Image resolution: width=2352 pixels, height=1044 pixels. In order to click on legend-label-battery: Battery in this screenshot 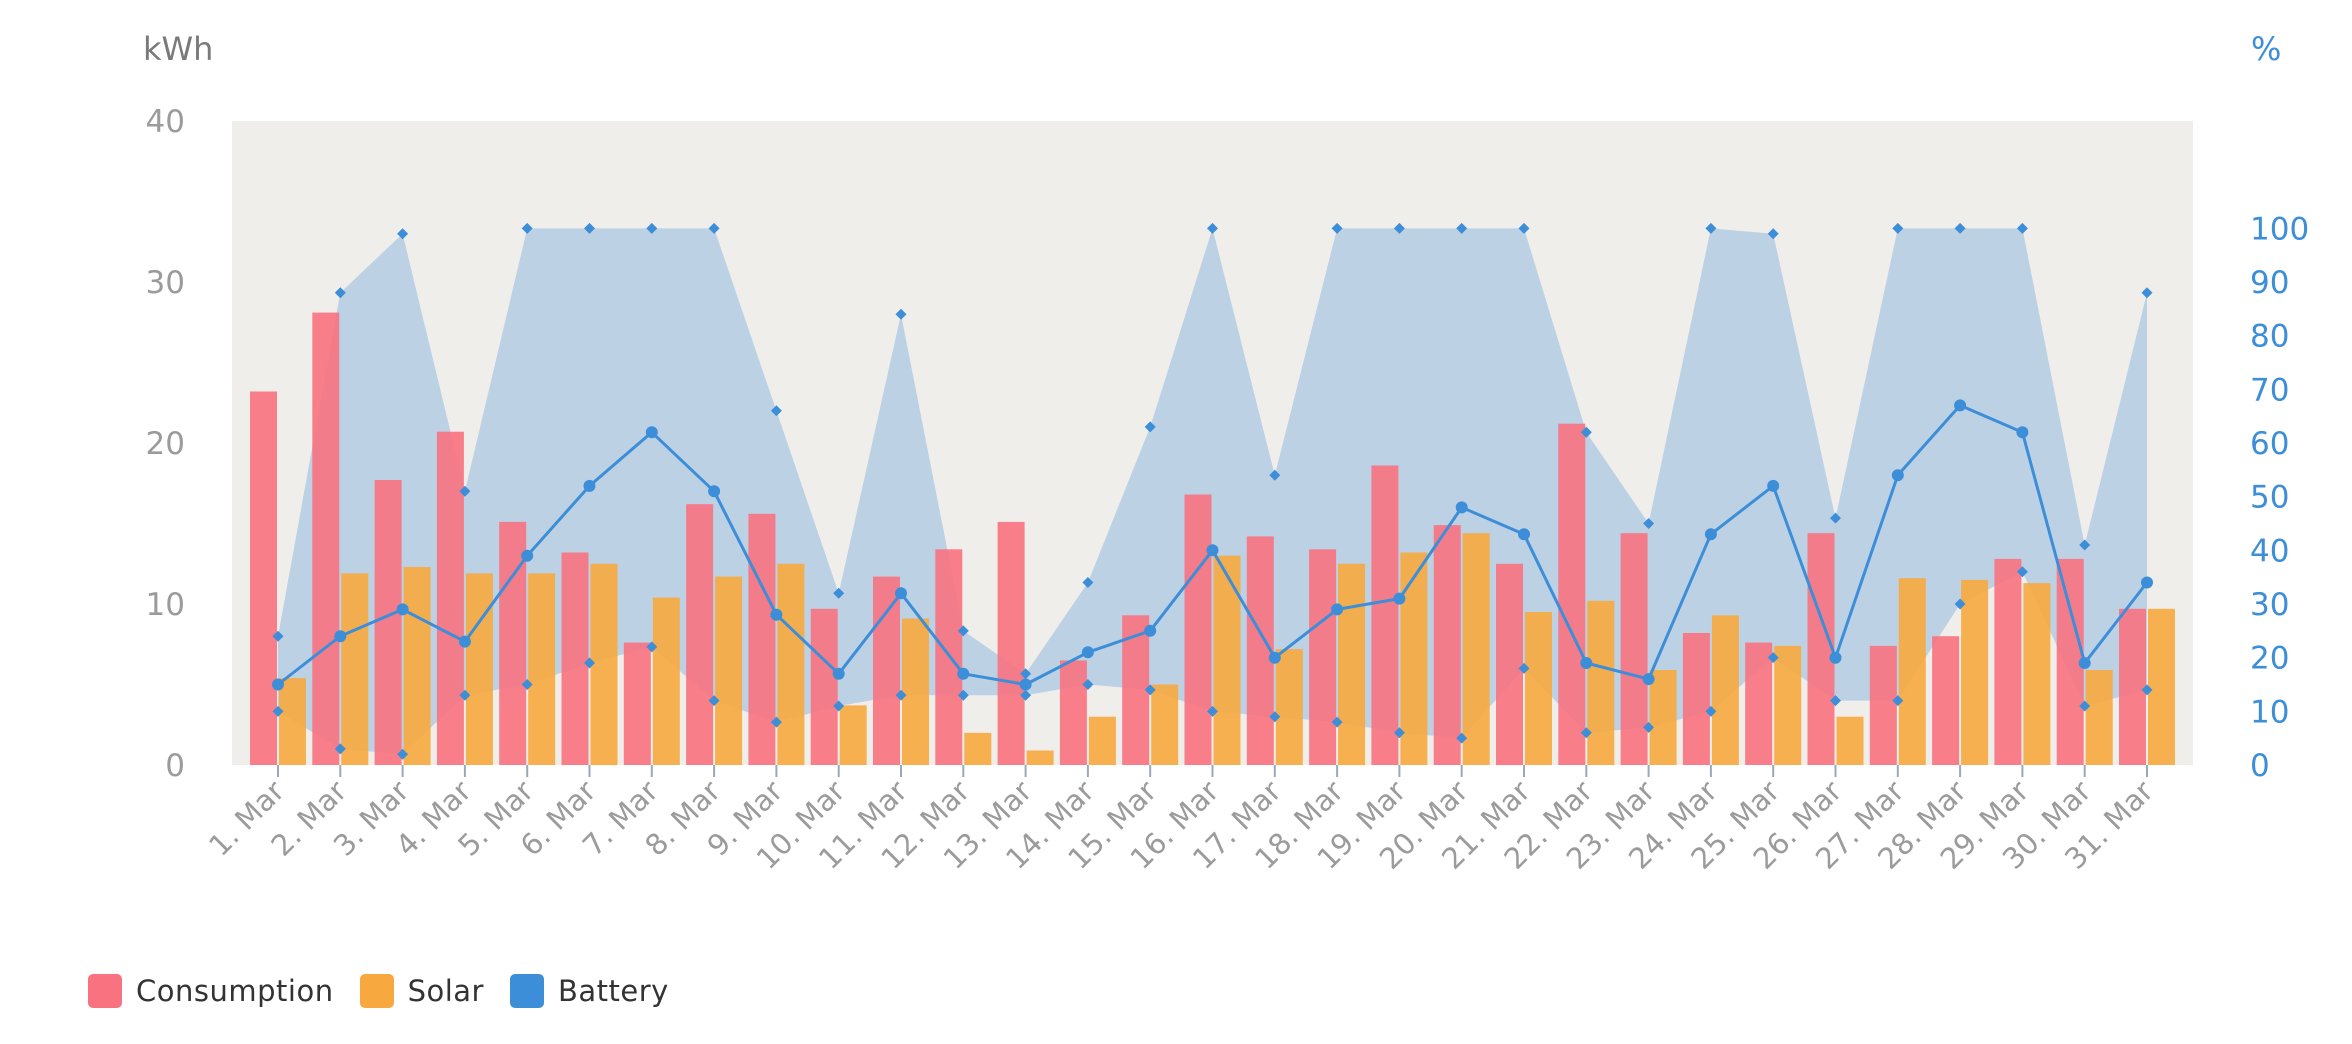, I will do `click(613, 991)`.